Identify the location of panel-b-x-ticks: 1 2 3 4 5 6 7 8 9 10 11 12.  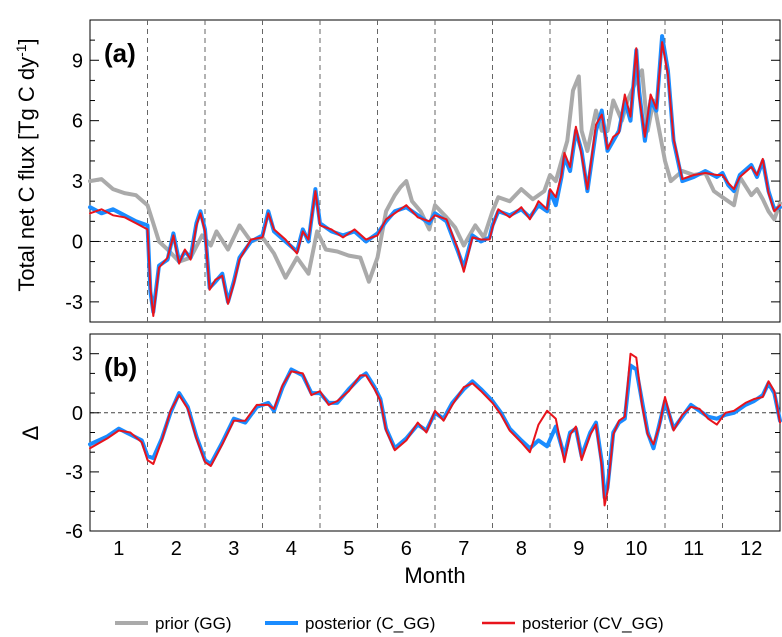
(437, 549).